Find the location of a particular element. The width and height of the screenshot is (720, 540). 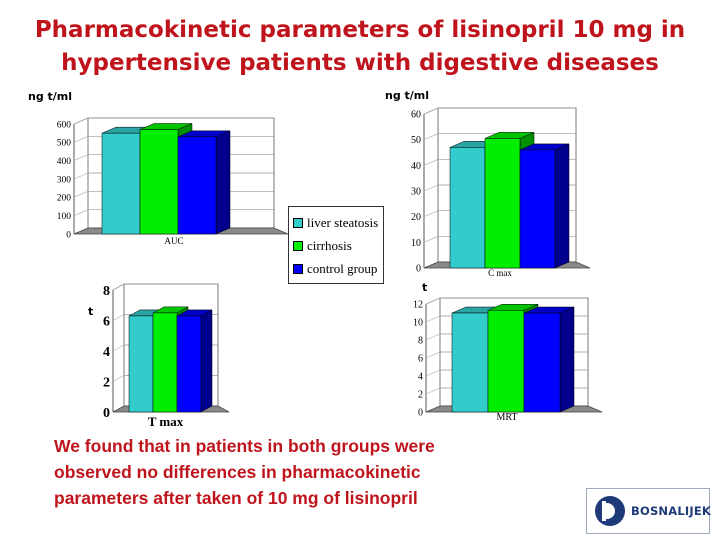

tmax-category-label: T max is located at coordinates (166, 421).